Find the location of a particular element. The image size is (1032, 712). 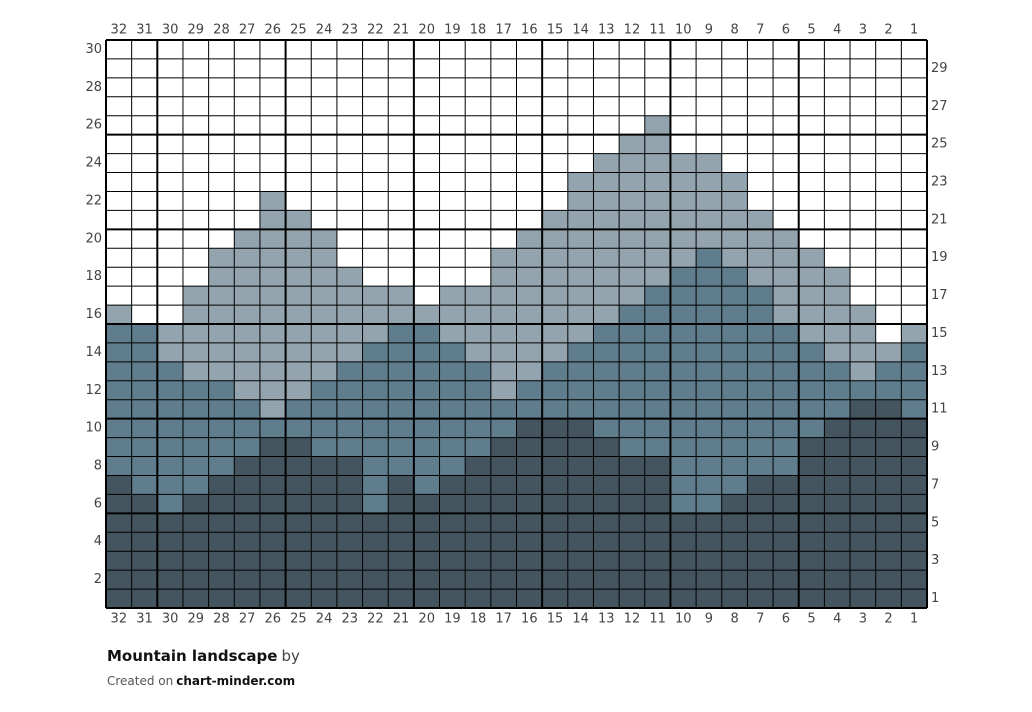

column-label: 22 is located at coordinates (375, 30).